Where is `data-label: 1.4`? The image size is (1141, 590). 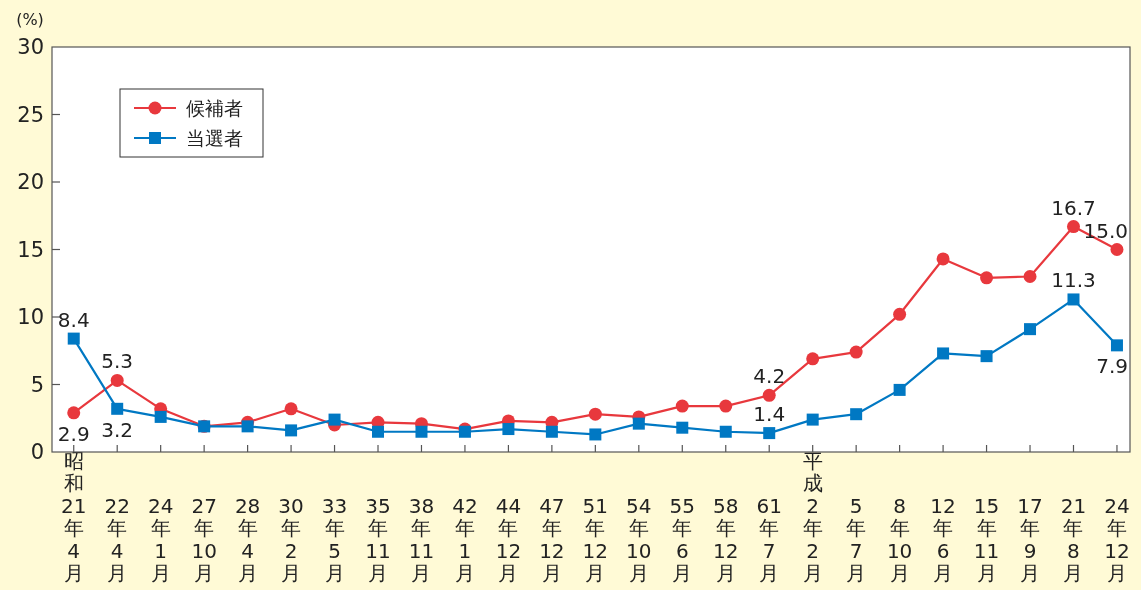 data-label: 1.4 is located at coordinates (769, 414).